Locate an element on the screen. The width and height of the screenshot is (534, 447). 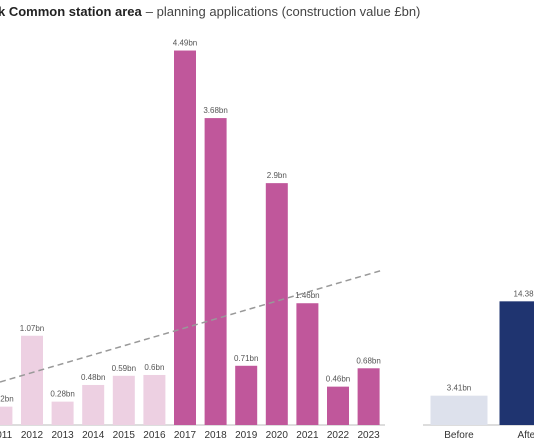
value-label: 3.68bn is located at coordinates (215, 110).